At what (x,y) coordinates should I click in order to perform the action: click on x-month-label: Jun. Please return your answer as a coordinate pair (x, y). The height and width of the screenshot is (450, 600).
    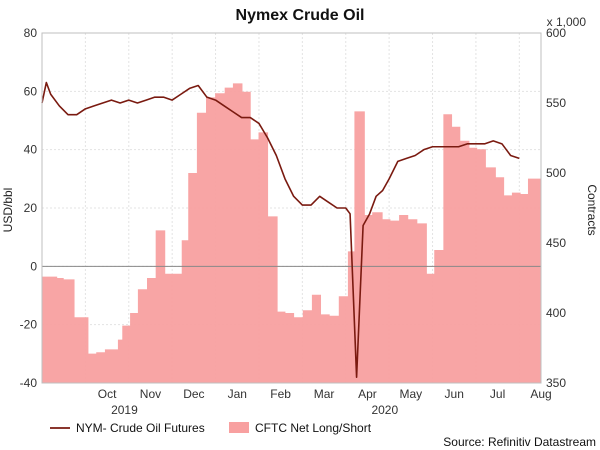
    Looking at the image, I should click on (454, 394).